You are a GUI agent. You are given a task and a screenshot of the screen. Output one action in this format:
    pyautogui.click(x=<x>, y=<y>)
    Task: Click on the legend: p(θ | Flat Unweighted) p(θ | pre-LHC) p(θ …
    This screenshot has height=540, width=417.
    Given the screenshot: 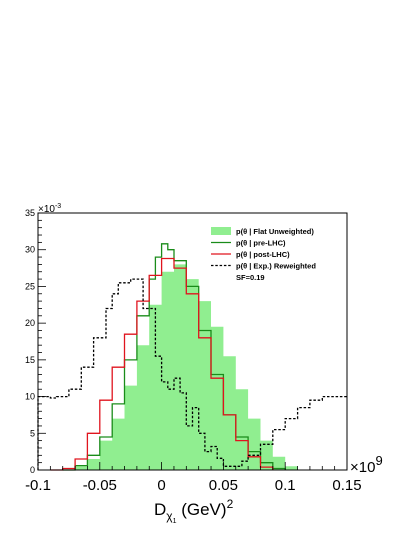 What is the action you would take?
    pyautogui.click(x=263, y=254)
    